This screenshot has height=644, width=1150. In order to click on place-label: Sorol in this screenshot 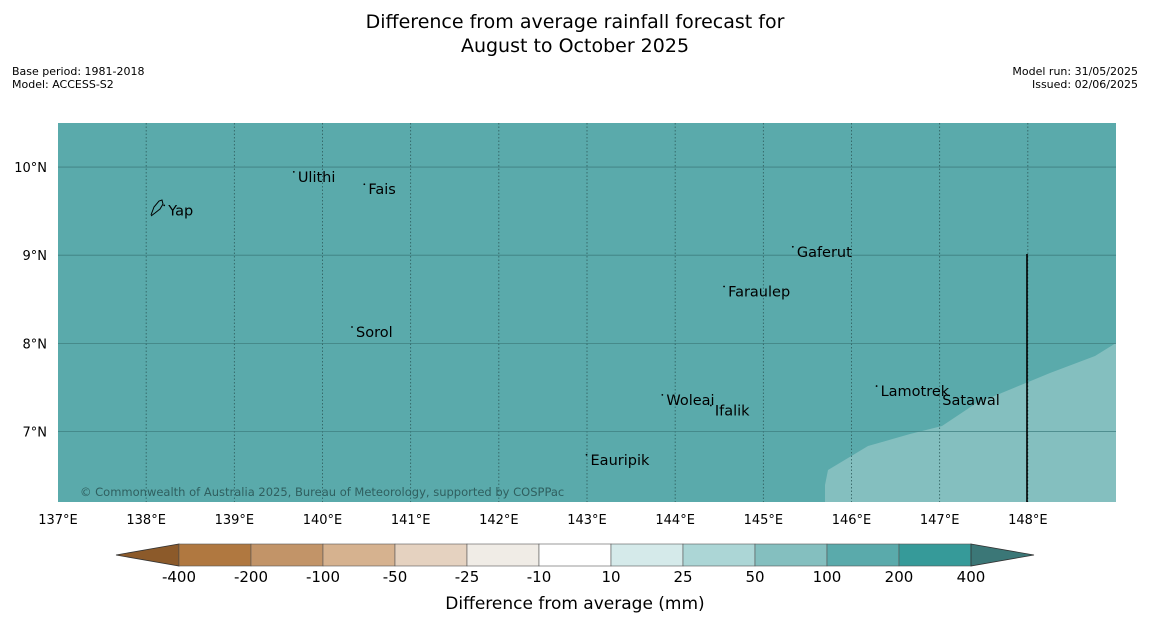, I will do `click(374, 333)`.